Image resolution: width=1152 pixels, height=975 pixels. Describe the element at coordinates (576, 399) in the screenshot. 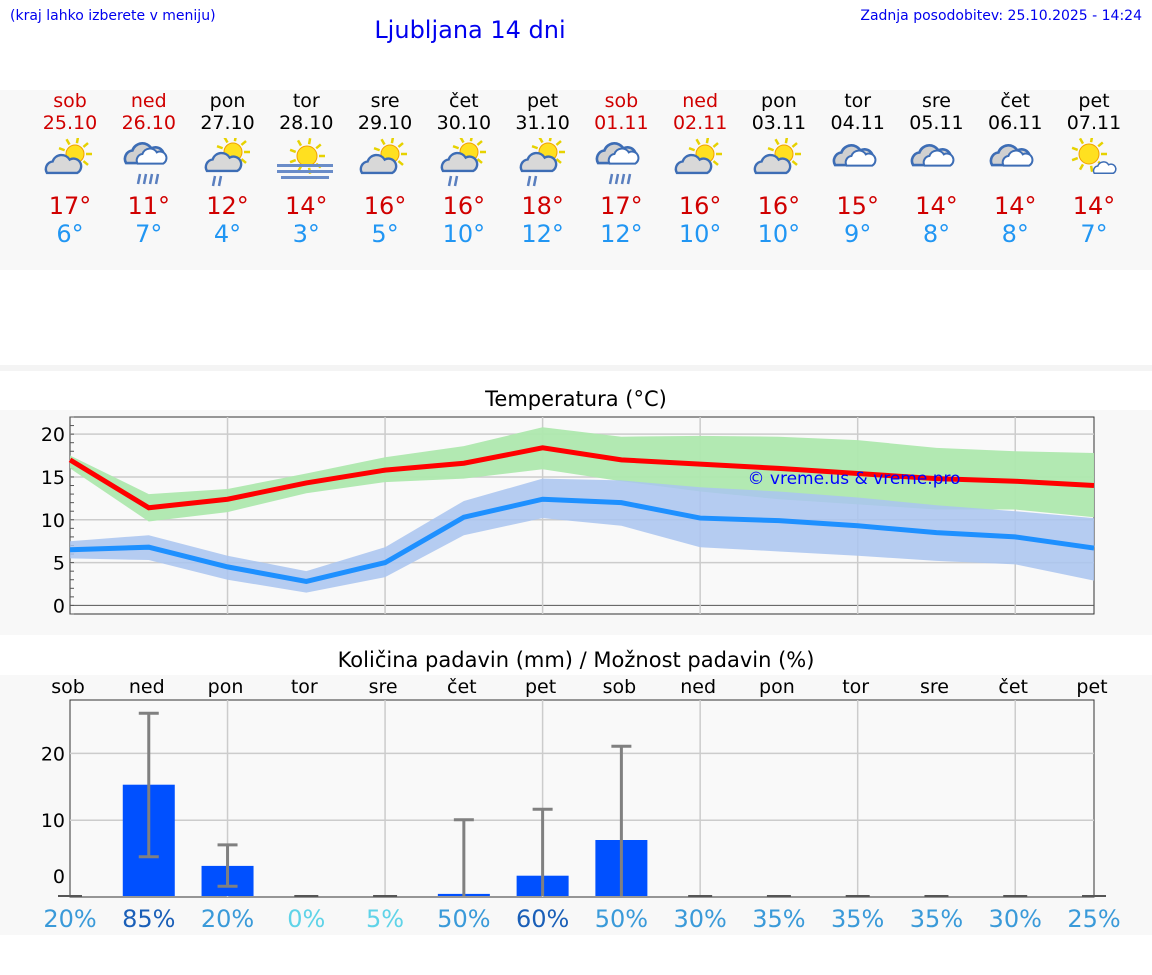

I see `temperature-chart-title: Temperatura (°C)` at that location.